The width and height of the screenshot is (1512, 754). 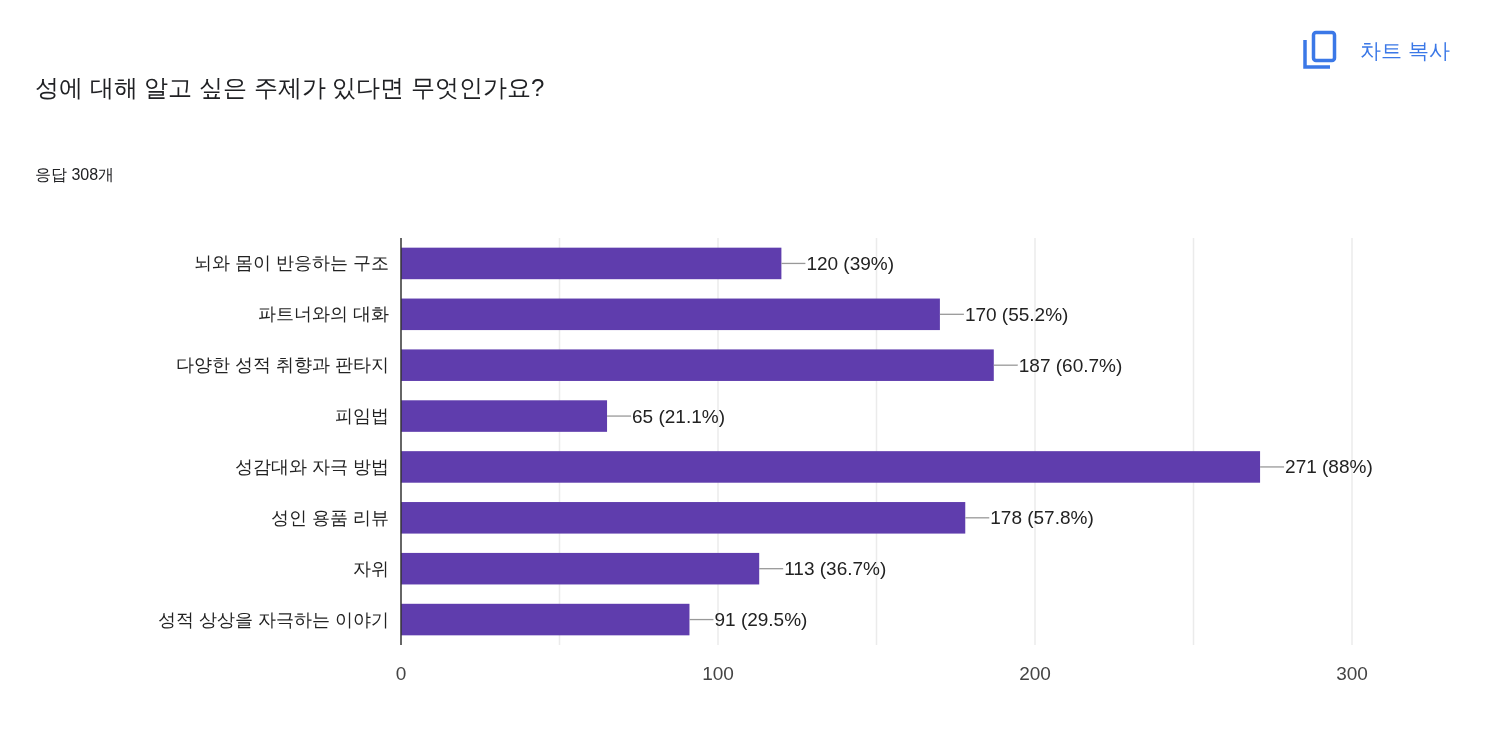 What do you see at coordinates (1035, 673) in the screenshot?
I see `xtick: 200` at bounding box center [1035, 673].